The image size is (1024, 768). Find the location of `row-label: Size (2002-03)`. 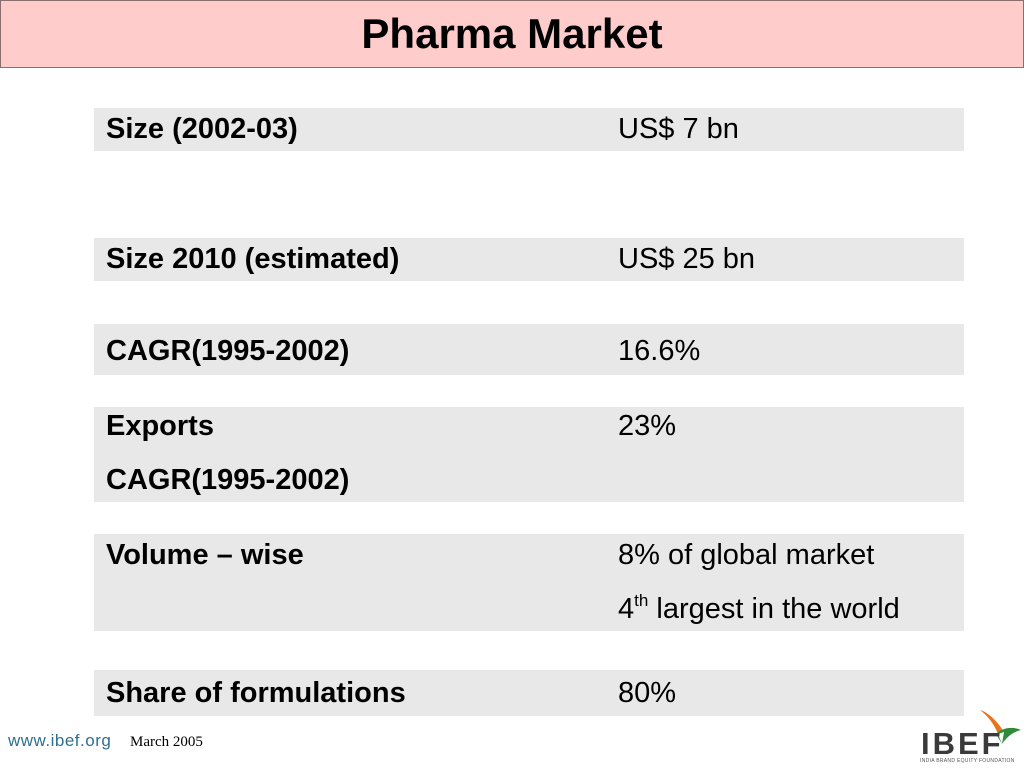

row-label: Size (2002-03) is located at coordinates (202, 129).